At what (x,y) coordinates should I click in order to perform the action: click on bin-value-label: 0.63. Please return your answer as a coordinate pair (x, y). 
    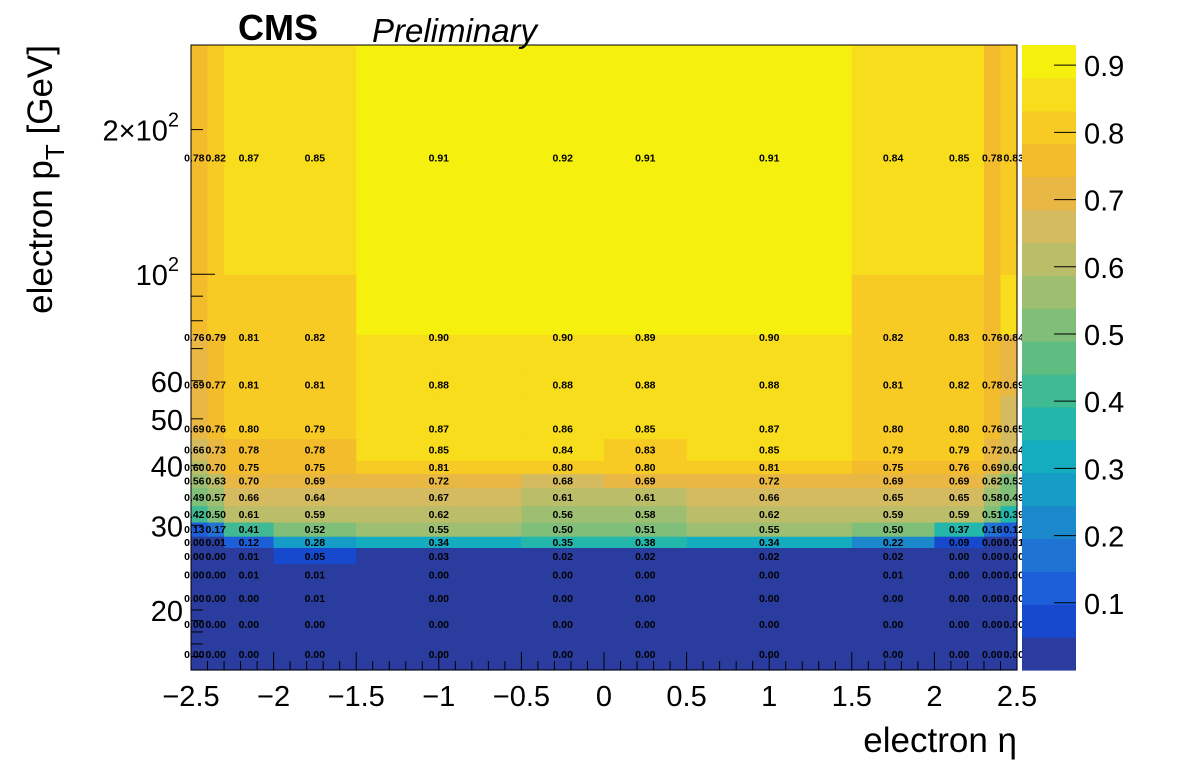
    Looking at the image, I should click on (216, 482).